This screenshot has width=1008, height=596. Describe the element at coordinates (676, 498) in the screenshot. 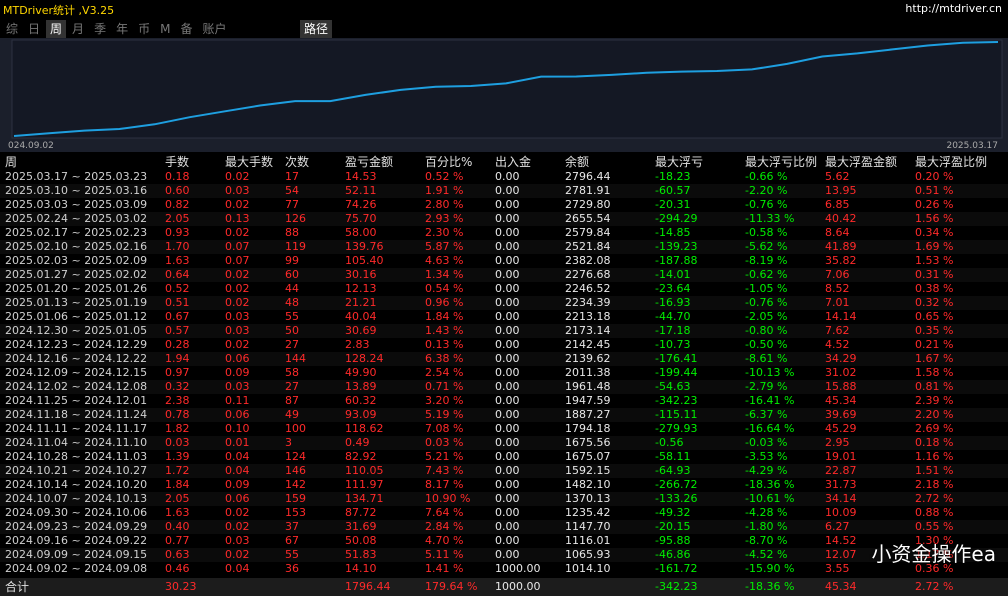

I see `table-cell: -133.26` at that location.